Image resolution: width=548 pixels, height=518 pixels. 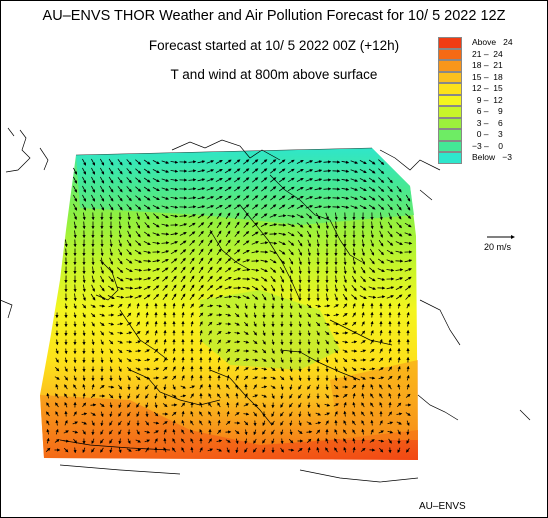 I want to click on legend-label: 3 – 6, so click(x=487, y=122).